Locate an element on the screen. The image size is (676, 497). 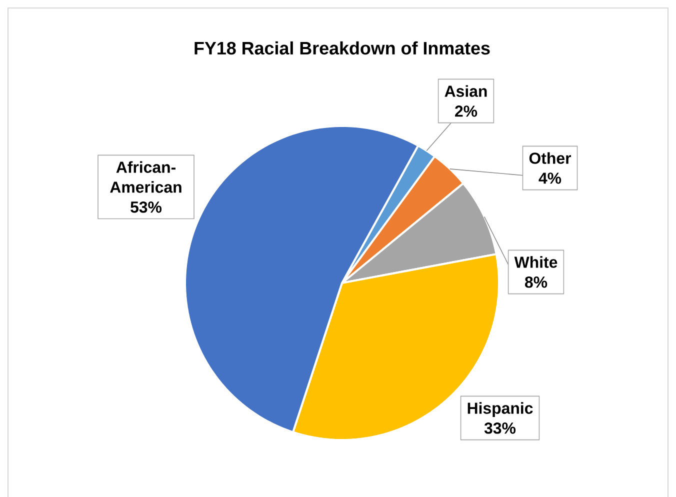
data-label: 8% is located at coordinates (536, 282).